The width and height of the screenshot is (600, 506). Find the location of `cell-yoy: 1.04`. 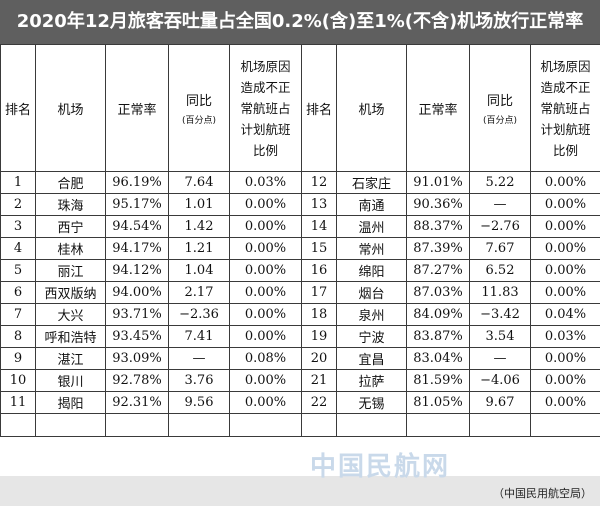

cell-yoy: 1.04 is located at coordinates (199, 270).